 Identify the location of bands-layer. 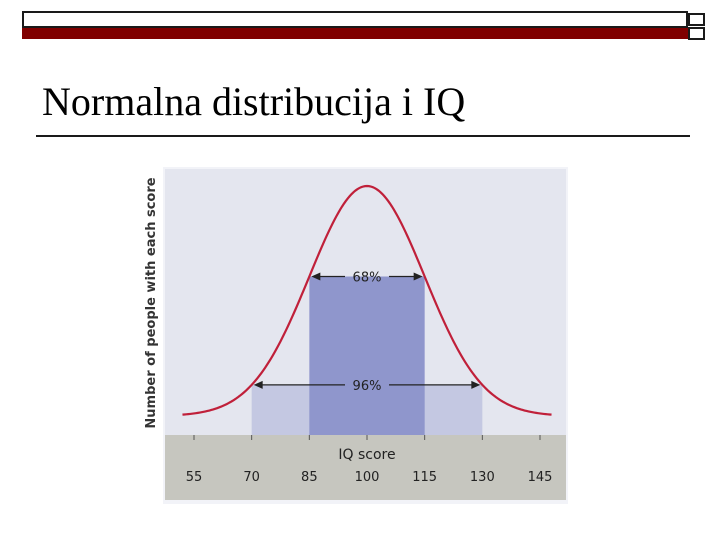
(367, 355).